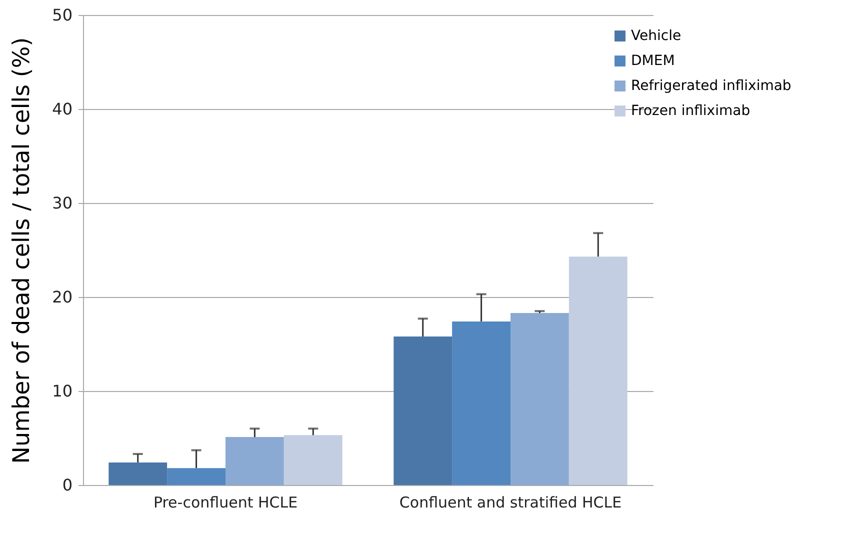 Image resolution: width=857 pixels, height=550 pixels. What do you see at coordinates (653, 61) in the screenshot?
I see `legend-label: DMEM` at bounding box center [653, 61].